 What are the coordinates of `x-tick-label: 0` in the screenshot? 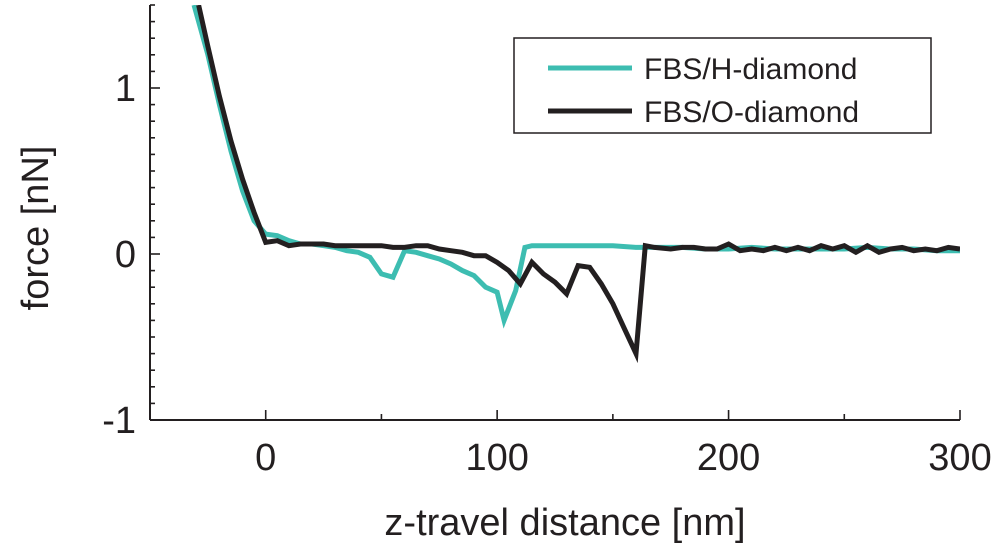 It's located at (265, 458).